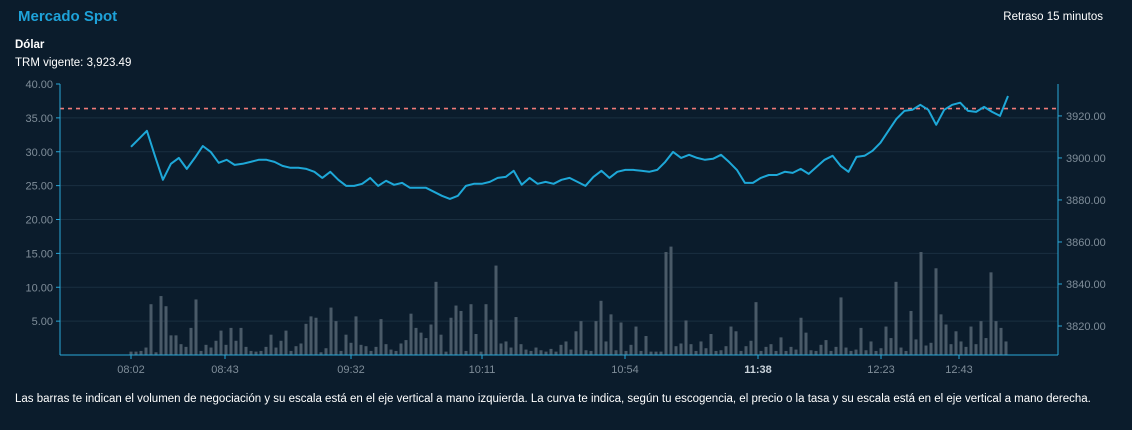  What do you see at coordinates (1086, 243) in the screenshot?
I see `right-axis-label: 3860.00` at bounding box center [1086, 243].